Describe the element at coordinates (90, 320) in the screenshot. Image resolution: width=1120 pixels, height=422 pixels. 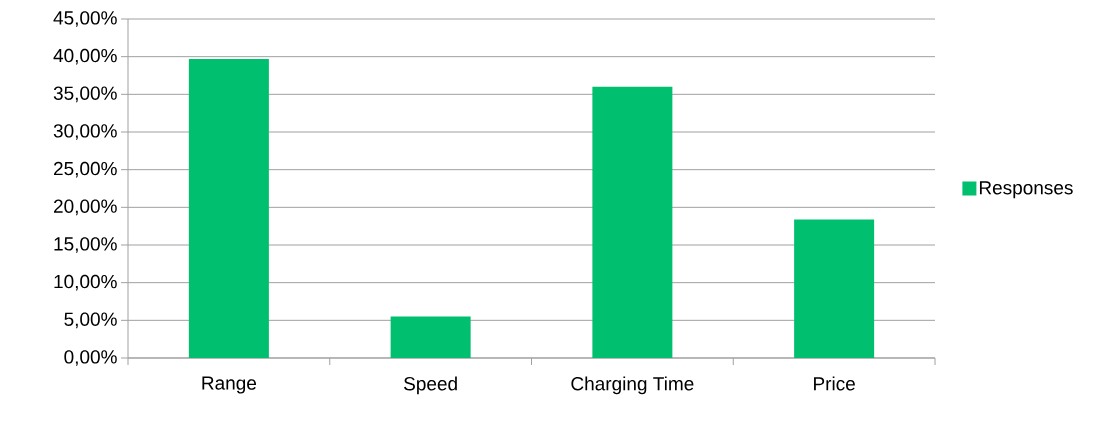
I see `y-tick-label: 5,00%` at that location.